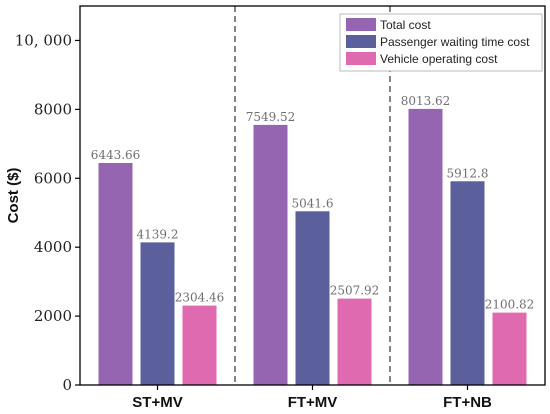 The image size is (550, 414). Describe the element at coordinates (467, 402) in the screenshot. I see `x-tick-label: FT+NB` at that location.